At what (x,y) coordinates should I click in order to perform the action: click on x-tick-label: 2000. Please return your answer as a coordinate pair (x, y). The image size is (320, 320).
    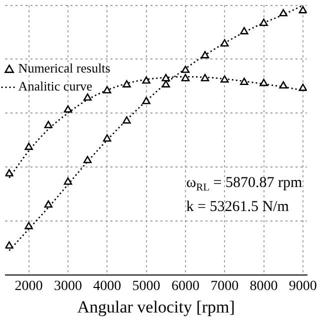
    Looking at the image, I should click on (28, 286).